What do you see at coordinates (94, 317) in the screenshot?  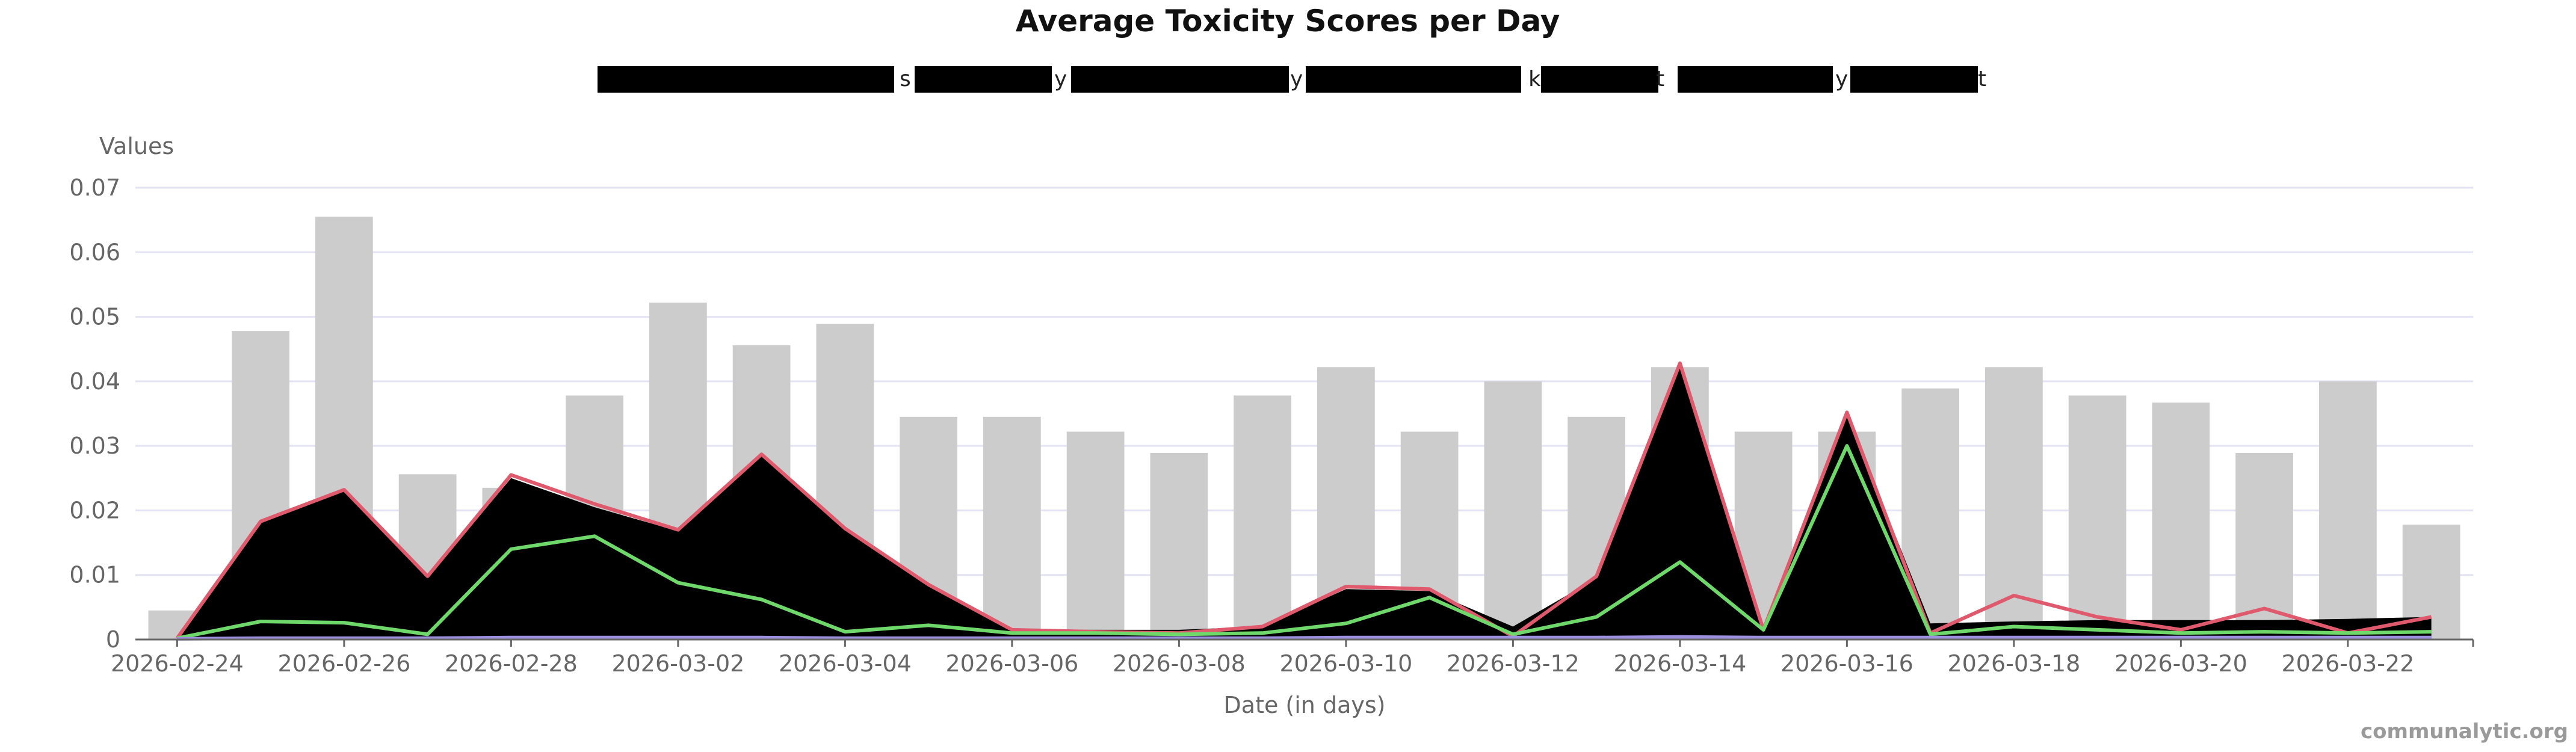 I see `y-tick-label: 0.05` at bounding box center [94, 317].